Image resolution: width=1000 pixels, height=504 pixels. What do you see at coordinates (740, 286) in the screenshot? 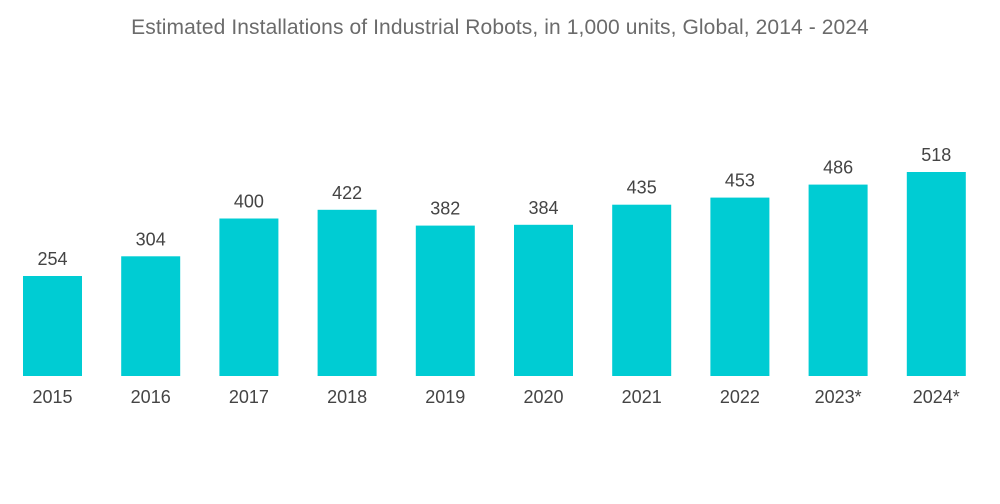
I see `bar-2022` at bounding box center [740, 286].